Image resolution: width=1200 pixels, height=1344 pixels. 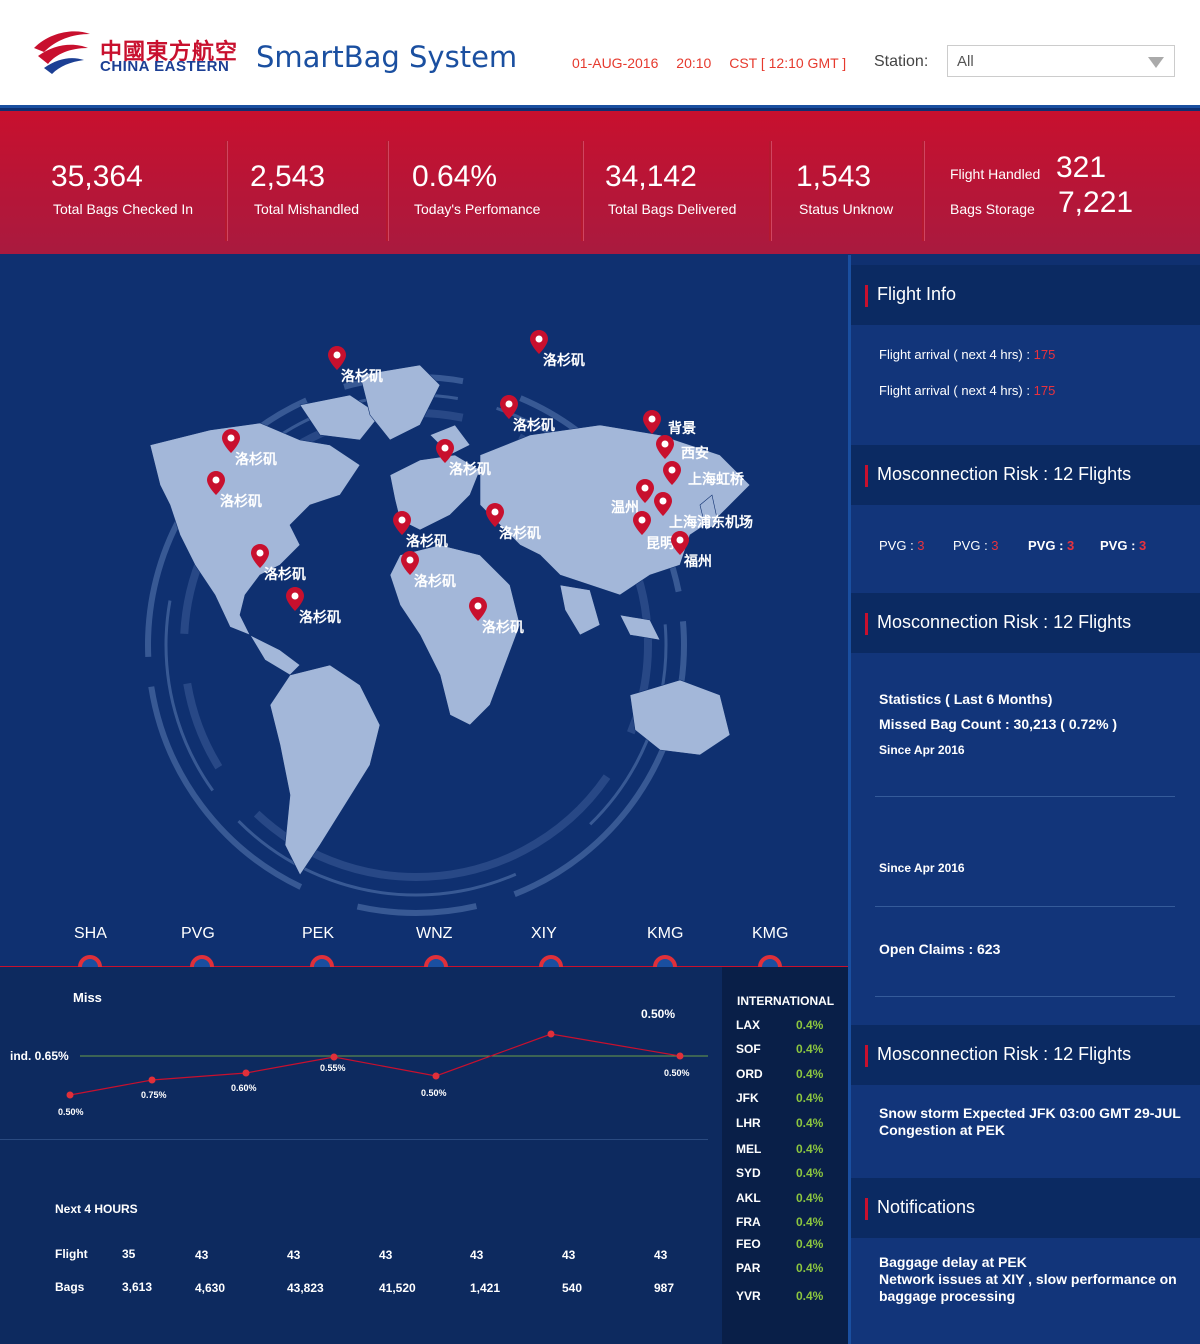 I want to click on intl-station-code: LAX, so click(x=748, y=1025).